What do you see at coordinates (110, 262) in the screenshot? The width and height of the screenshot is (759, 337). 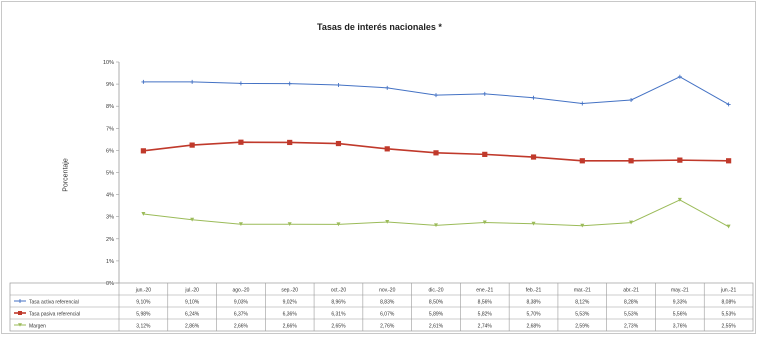 I see `y-tick-label: 1%` at bounding box center [110, 262].